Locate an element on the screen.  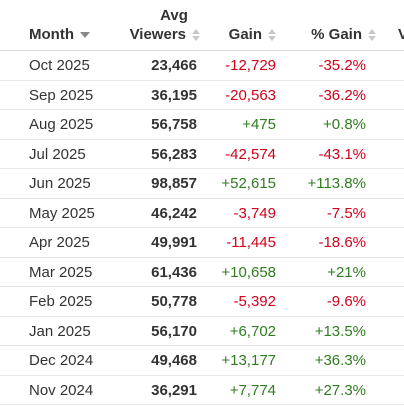
cell-gain: -3,749 is located at coordinates (254, 213).